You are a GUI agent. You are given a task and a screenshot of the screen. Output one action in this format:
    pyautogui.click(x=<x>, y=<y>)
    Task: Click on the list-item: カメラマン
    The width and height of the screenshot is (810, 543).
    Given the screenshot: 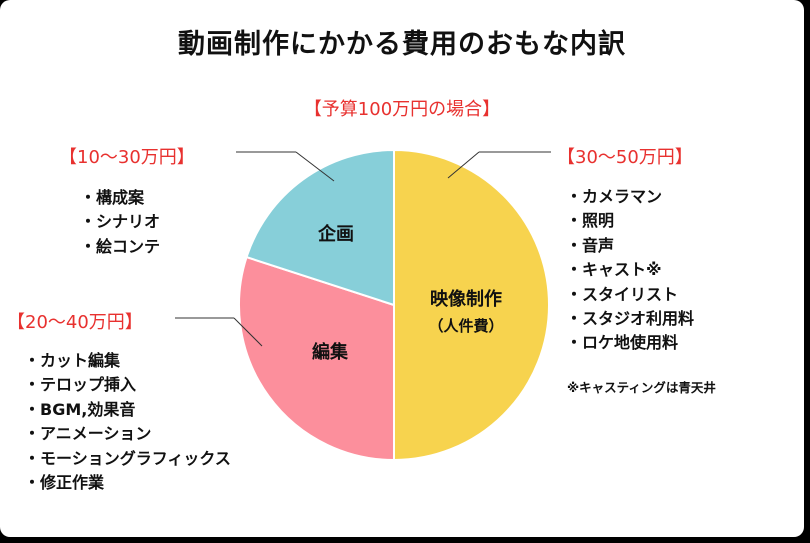 What is the action you would take?
    pyautogui.click(x=630, y=197)
    